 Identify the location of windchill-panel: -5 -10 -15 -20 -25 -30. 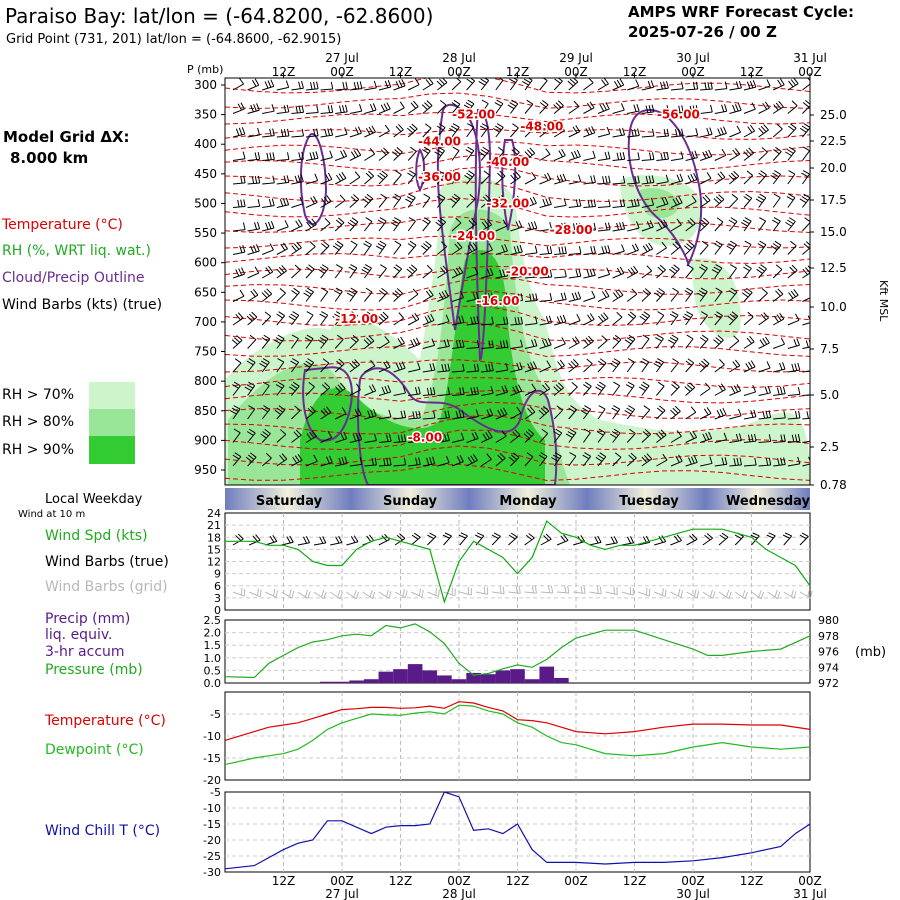
(507, 832).